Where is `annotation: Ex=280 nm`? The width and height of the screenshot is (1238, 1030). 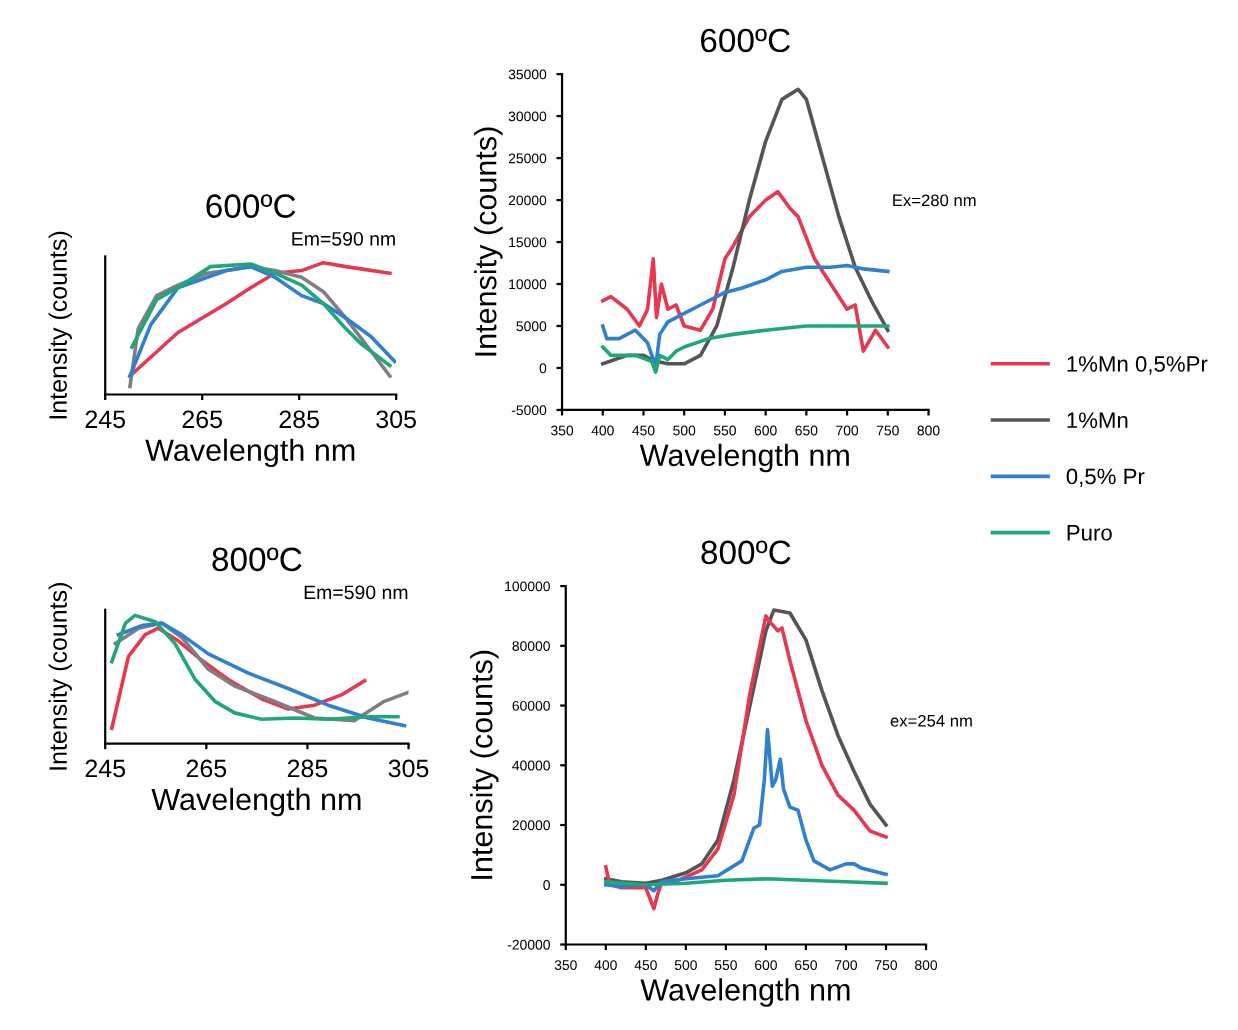 annotation: Ex=280 nm is located at coordinates (934, 200).